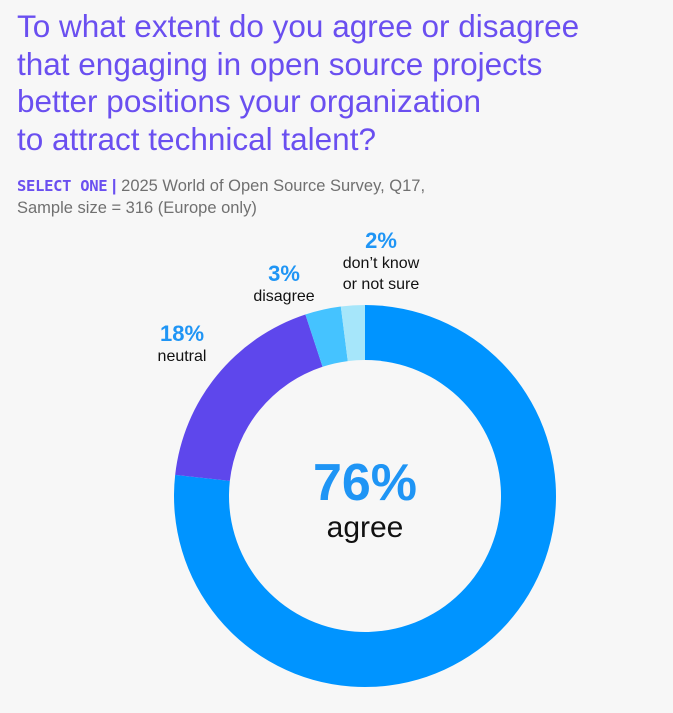 Image resolution: width=673 pixels, height=713 pixels. Describe the element at coordinates (182, 333) in the screenshot. I see `data-label-neutral: 18%` at that location.